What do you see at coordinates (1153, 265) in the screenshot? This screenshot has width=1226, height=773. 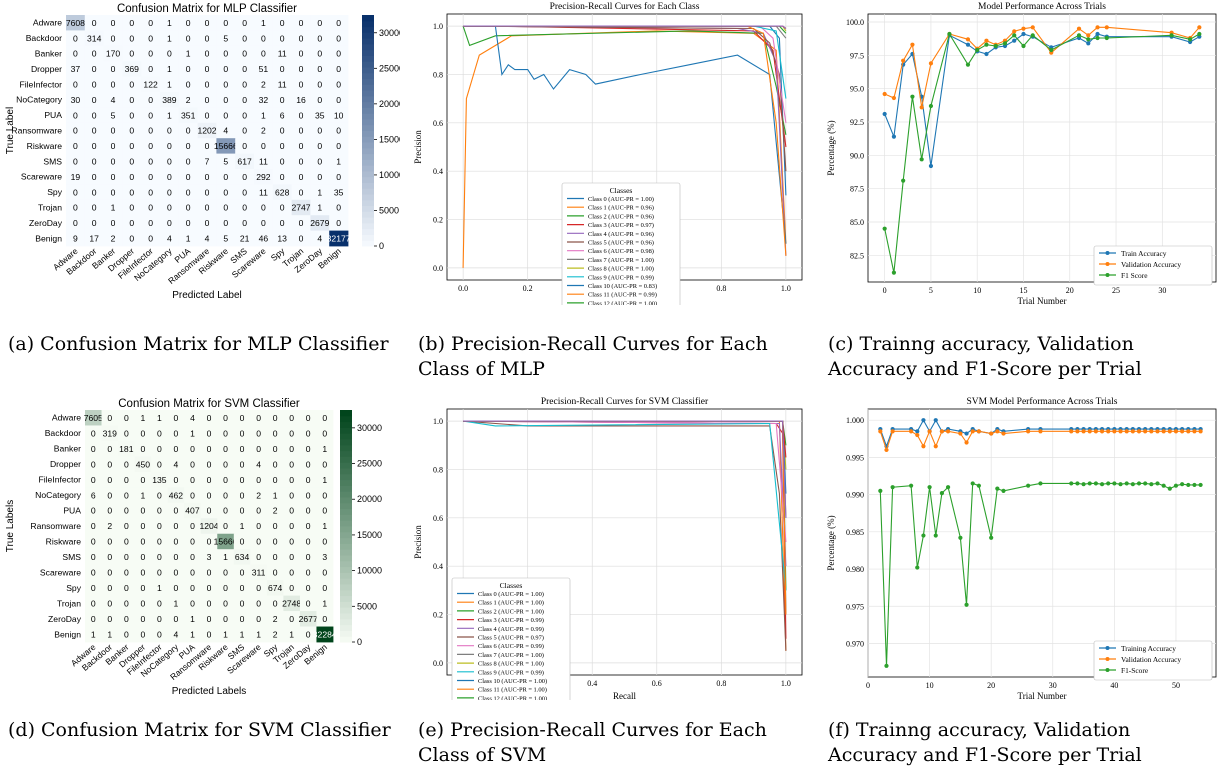 I see `legend-box` at bounding box center [1153, 265].